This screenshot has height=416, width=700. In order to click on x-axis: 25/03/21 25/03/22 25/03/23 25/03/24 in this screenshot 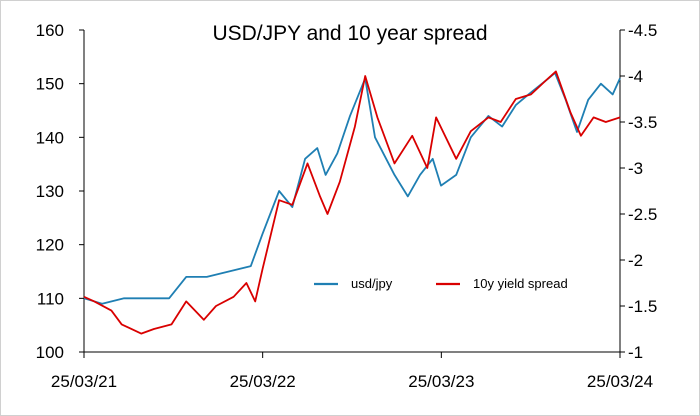, I will do `click(352, 371)`.